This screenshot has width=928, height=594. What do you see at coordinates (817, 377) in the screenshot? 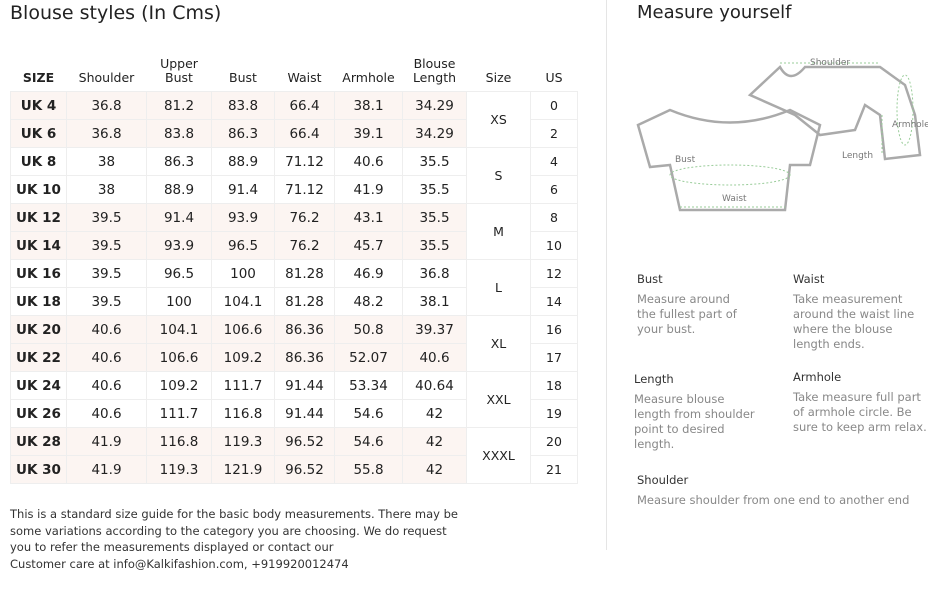
I see `item-heading: Armhole` at bounding box center [817, 377].